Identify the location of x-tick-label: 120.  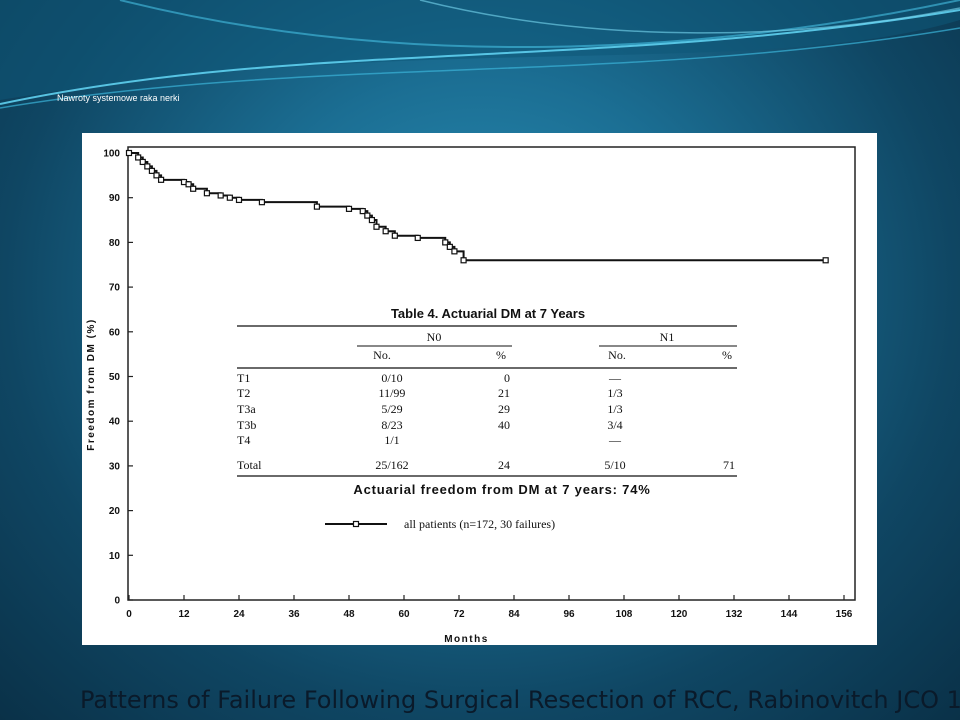
(679, 614).